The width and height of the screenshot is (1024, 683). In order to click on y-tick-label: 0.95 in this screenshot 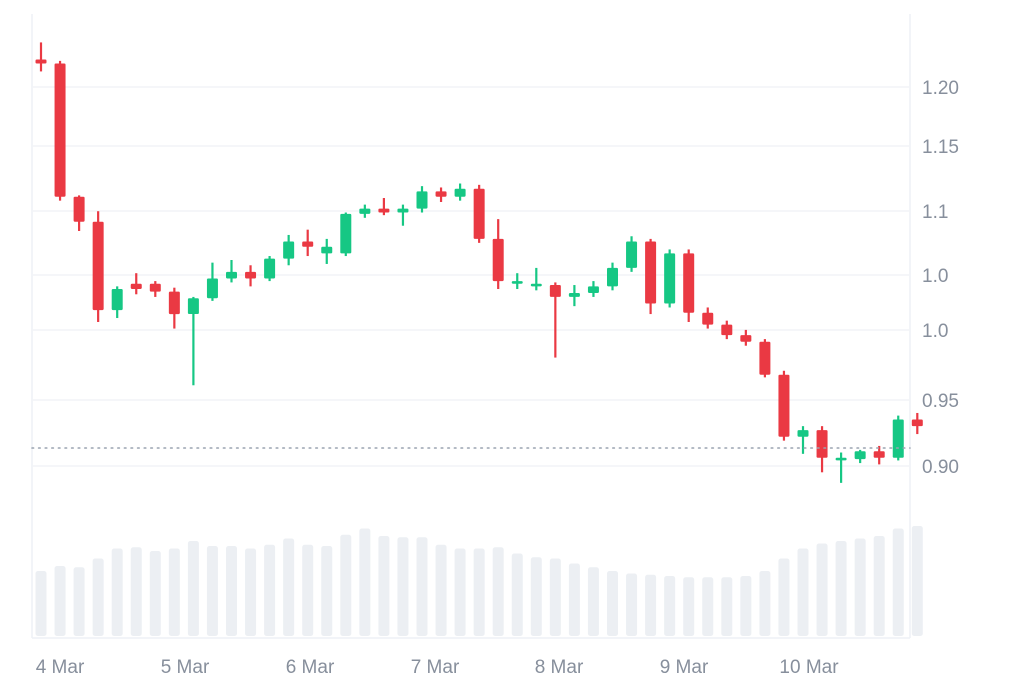, I will do `click(940, 401)`.